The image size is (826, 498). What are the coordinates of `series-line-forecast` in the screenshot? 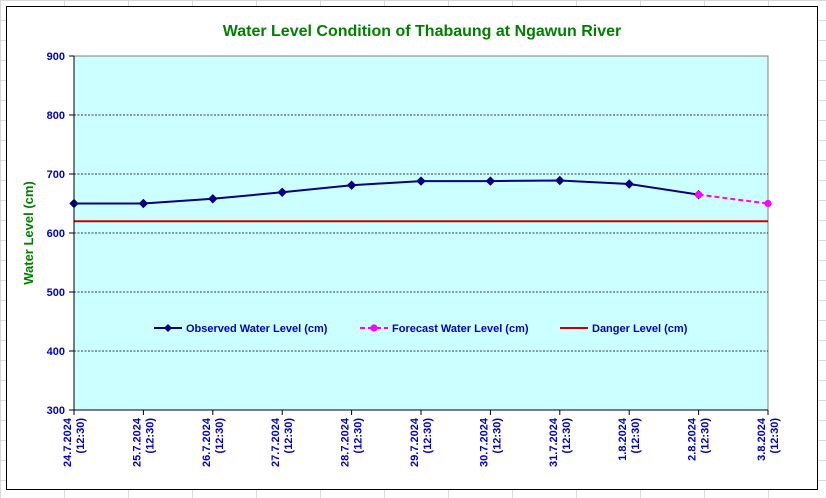 It's located at (733, 199).